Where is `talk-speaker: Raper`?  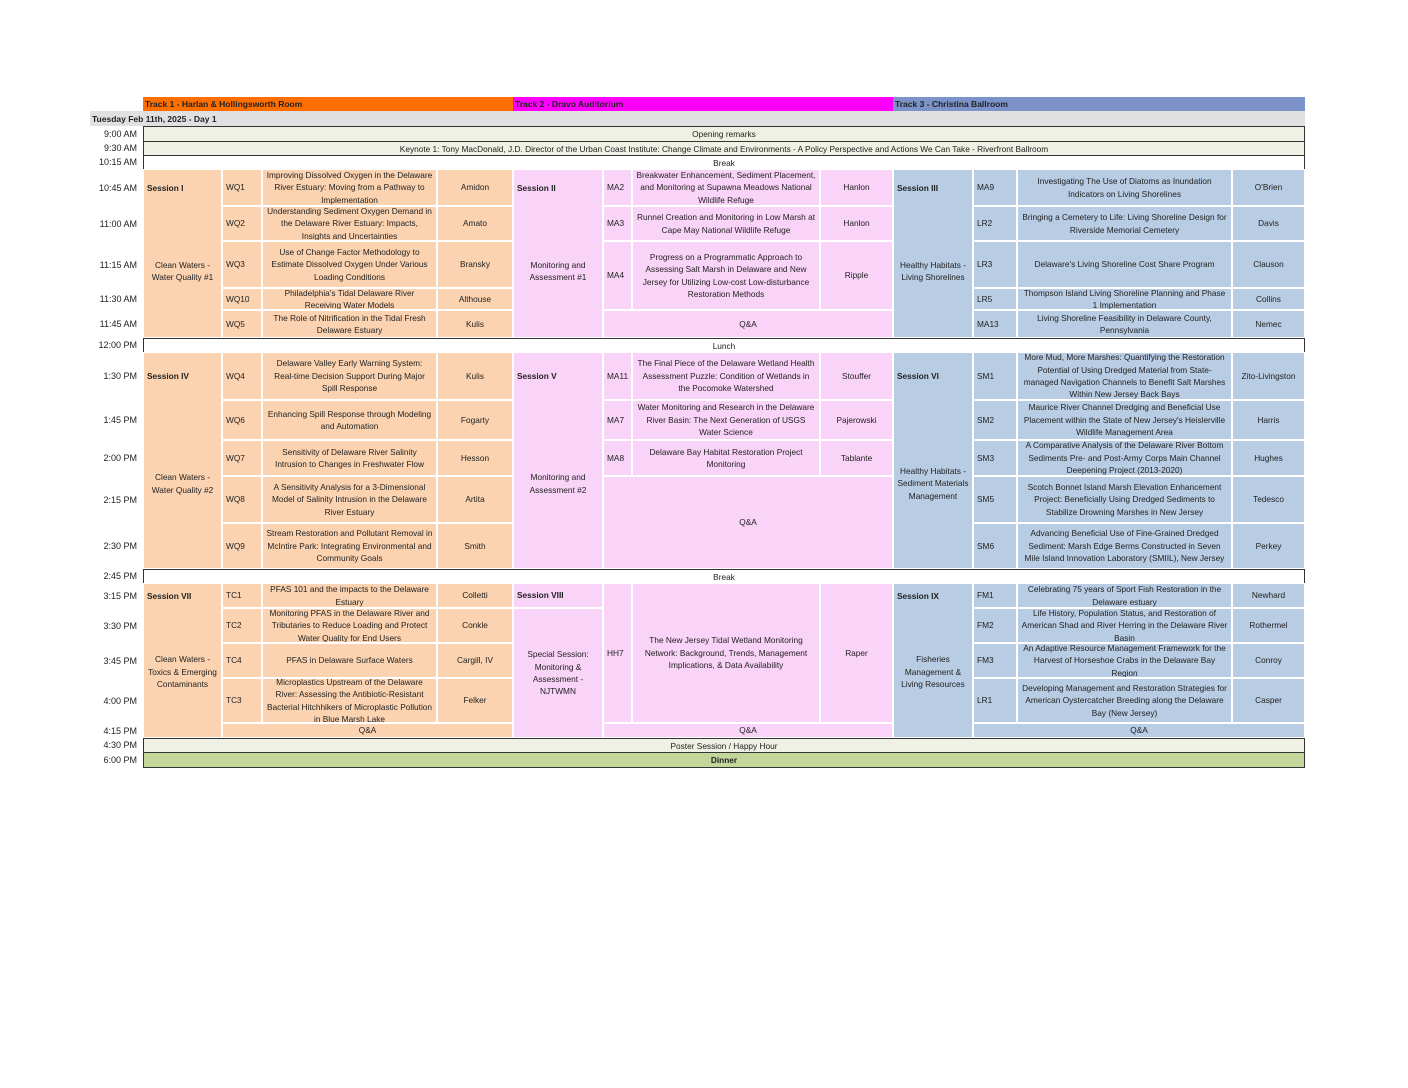 talk-speaker: Raper is located at coordinates (856, 653).